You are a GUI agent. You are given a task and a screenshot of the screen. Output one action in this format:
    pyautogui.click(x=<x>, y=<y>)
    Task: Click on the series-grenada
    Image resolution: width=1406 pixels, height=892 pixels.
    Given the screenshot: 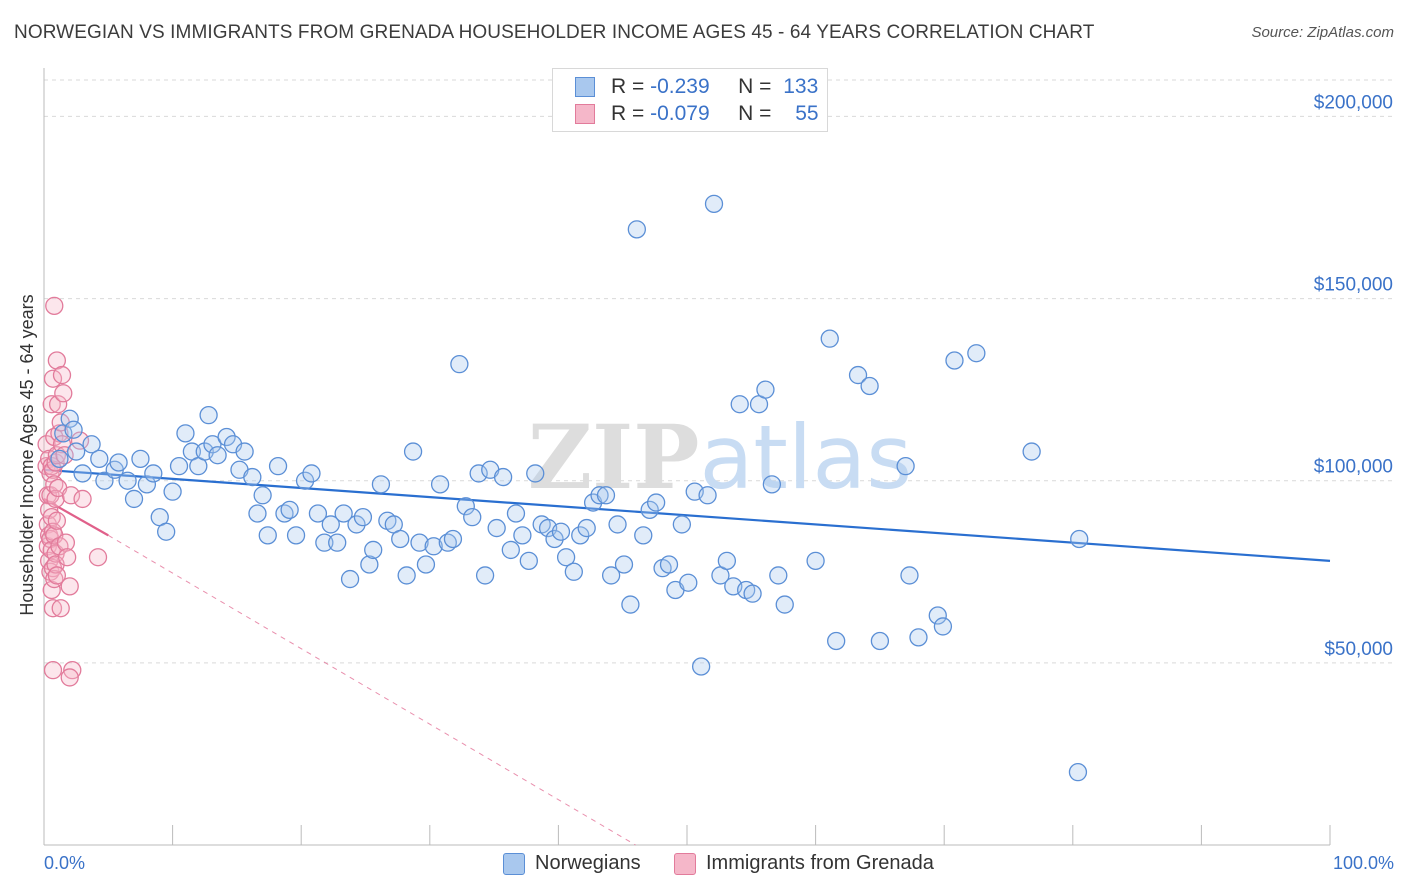 What is the action you would take?
    pyautogui.click(x=72, y=491)
    